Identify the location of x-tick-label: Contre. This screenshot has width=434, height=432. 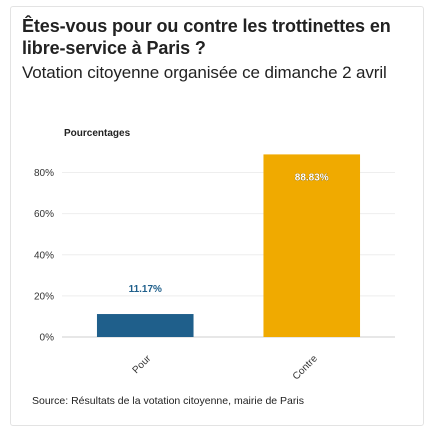
(305, 367).